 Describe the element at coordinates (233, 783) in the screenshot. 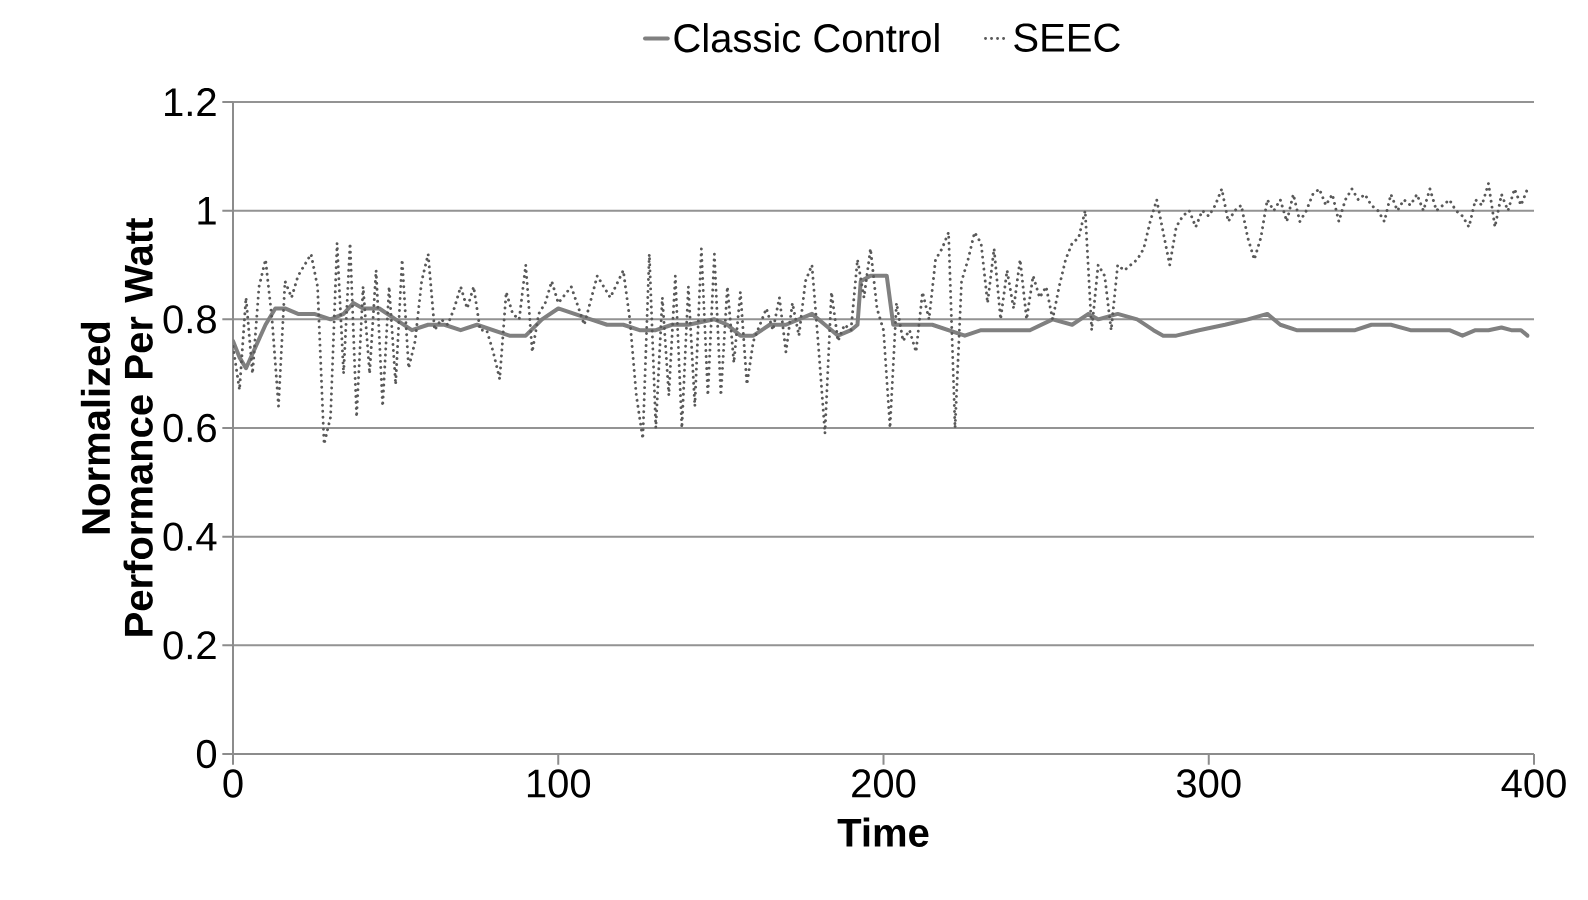

I see `x-tick-label: 0` at that location.